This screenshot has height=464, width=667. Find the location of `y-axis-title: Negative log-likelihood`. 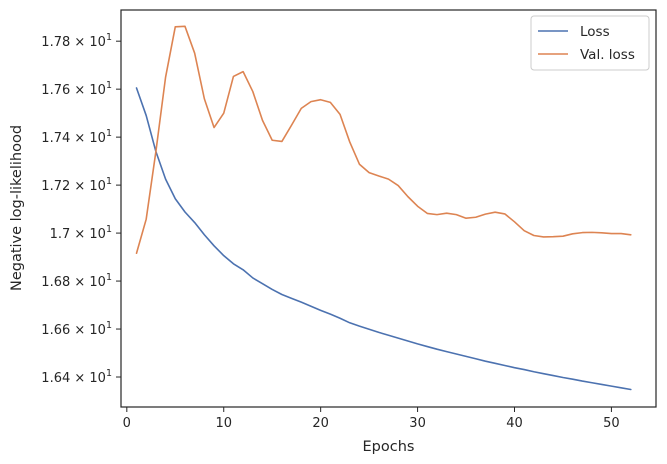

y-axis-title: Negative log-likelihood is located at coordinates (17, 208).